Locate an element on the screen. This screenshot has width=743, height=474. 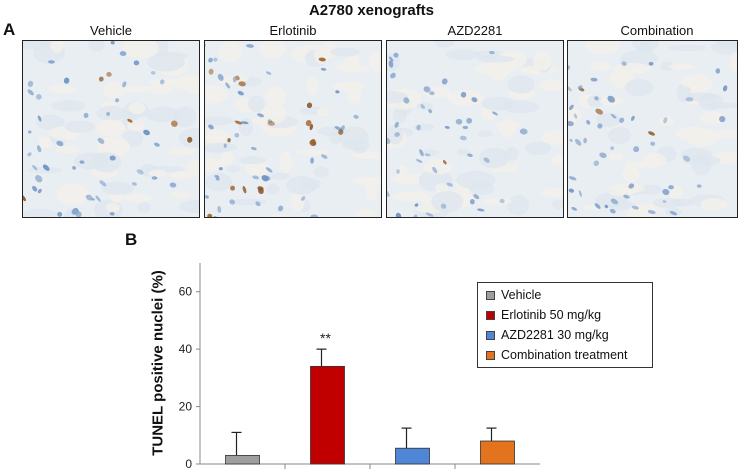
legend-item-combination: Combination treatment is located at coordinates (556, 355).